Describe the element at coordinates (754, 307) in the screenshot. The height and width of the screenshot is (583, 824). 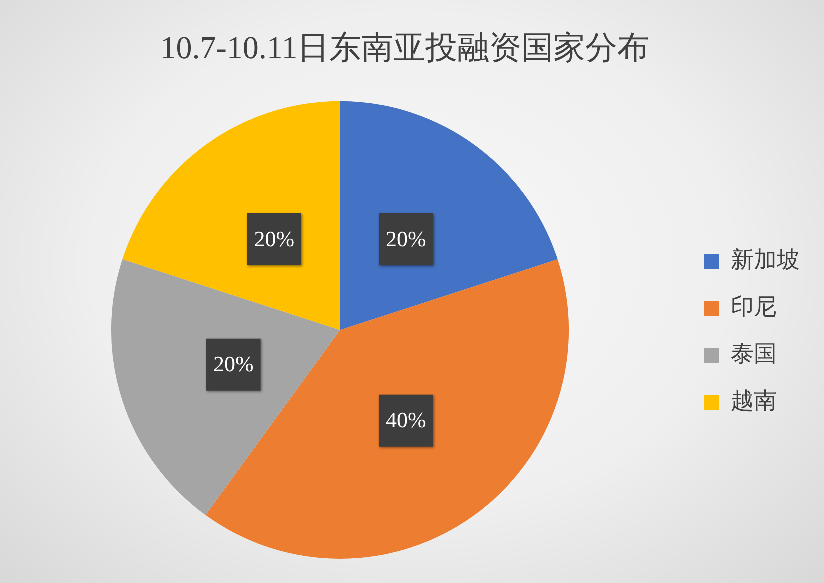
I see `legend-label: 印尼` at that location.